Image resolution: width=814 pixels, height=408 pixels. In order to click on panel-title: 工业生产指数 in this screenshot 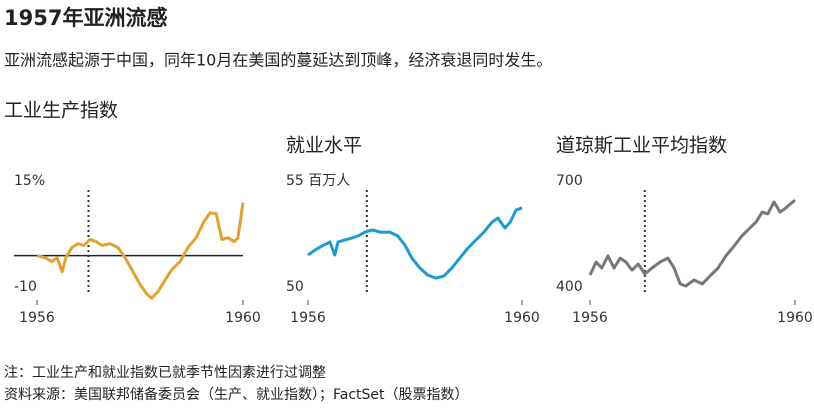, I will do `click(61, 111)`.